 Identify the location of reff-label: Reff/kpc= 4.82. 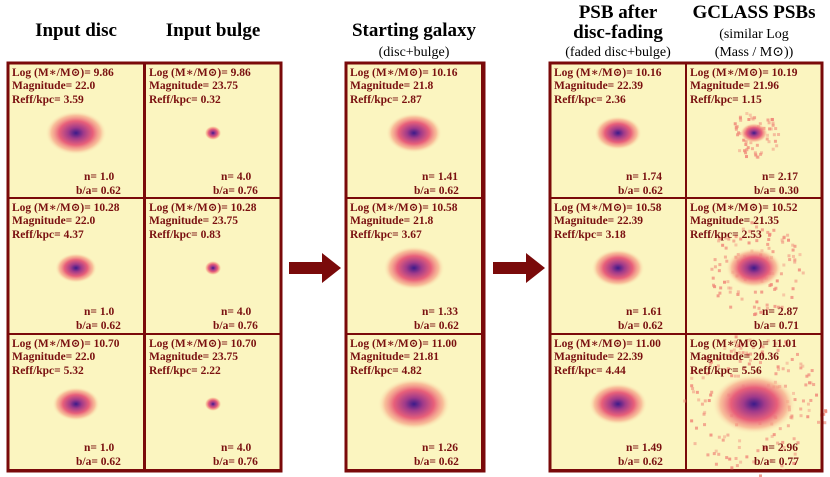
(386, 371).